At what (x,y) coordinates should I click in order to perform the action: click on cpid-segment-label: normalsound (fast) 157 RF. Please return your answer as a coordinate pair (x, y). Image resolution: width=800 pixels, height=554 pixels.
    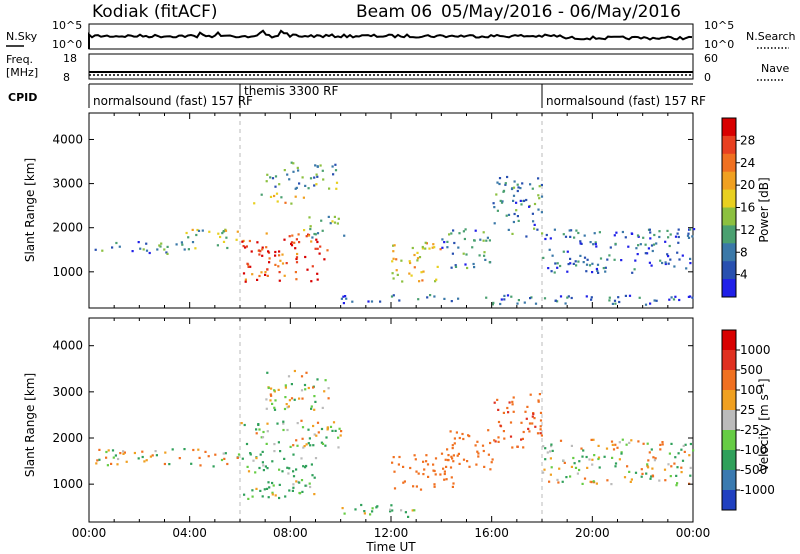
    Looking at the image, I should click on (173, 101).